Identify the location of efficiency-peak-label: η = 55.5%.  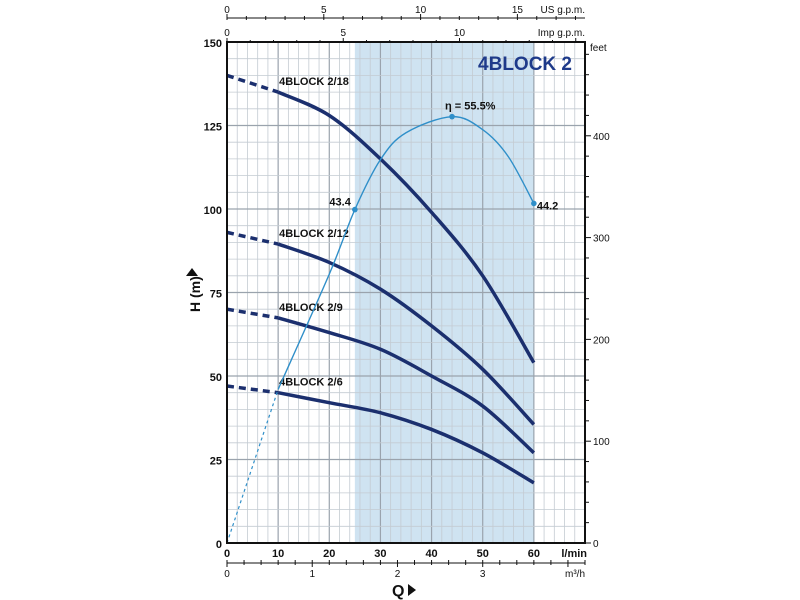
(470, 107).